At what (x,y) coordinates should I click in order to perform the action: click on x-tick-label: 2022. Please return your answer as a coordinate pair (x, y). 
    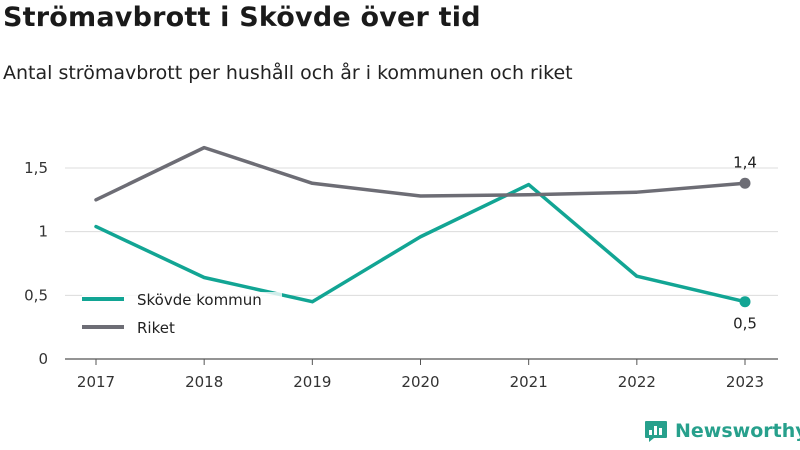
    Looking at the image, I should click on (637, 382).